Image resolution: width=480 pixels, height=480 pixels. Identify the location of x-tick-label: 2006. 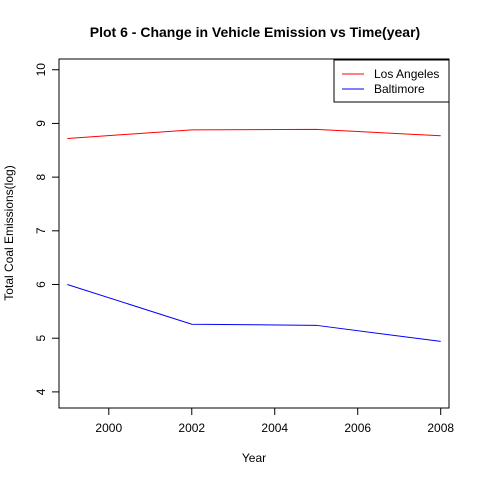
(357, 428).